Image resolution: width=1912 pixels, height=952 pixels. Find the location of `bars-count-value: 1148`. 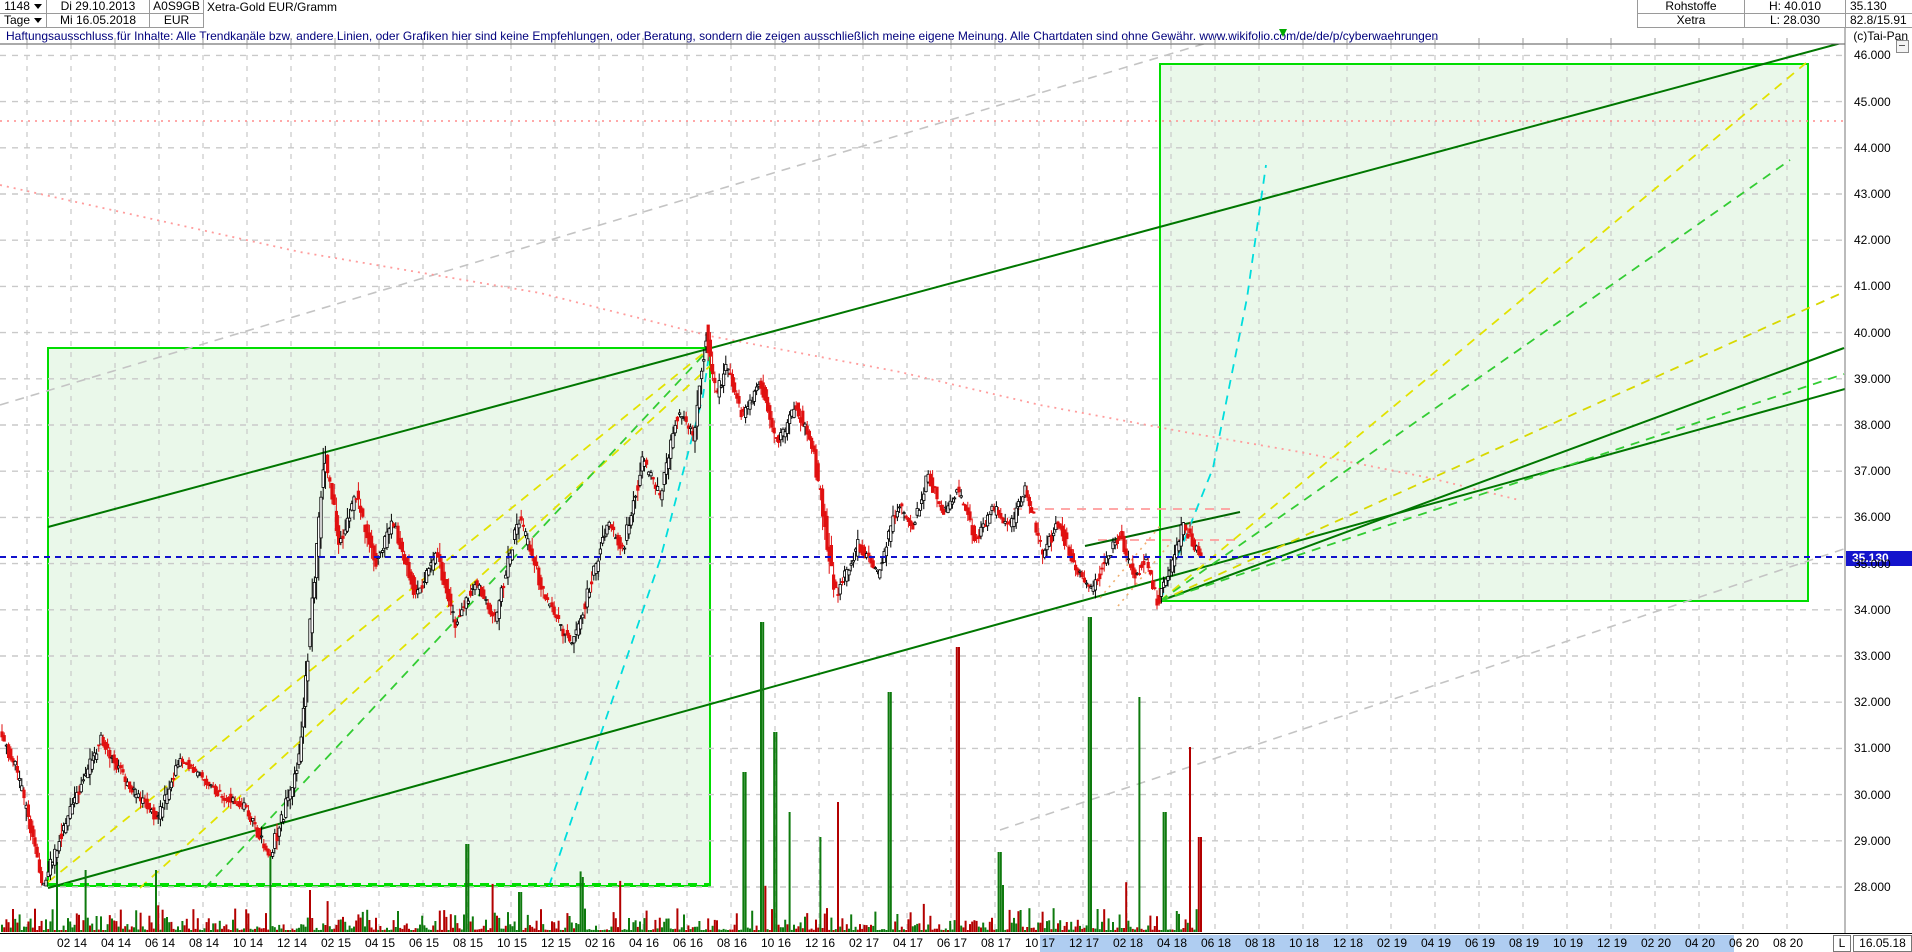

bars-count-value: 1148 is located at coordinates (17, 6).